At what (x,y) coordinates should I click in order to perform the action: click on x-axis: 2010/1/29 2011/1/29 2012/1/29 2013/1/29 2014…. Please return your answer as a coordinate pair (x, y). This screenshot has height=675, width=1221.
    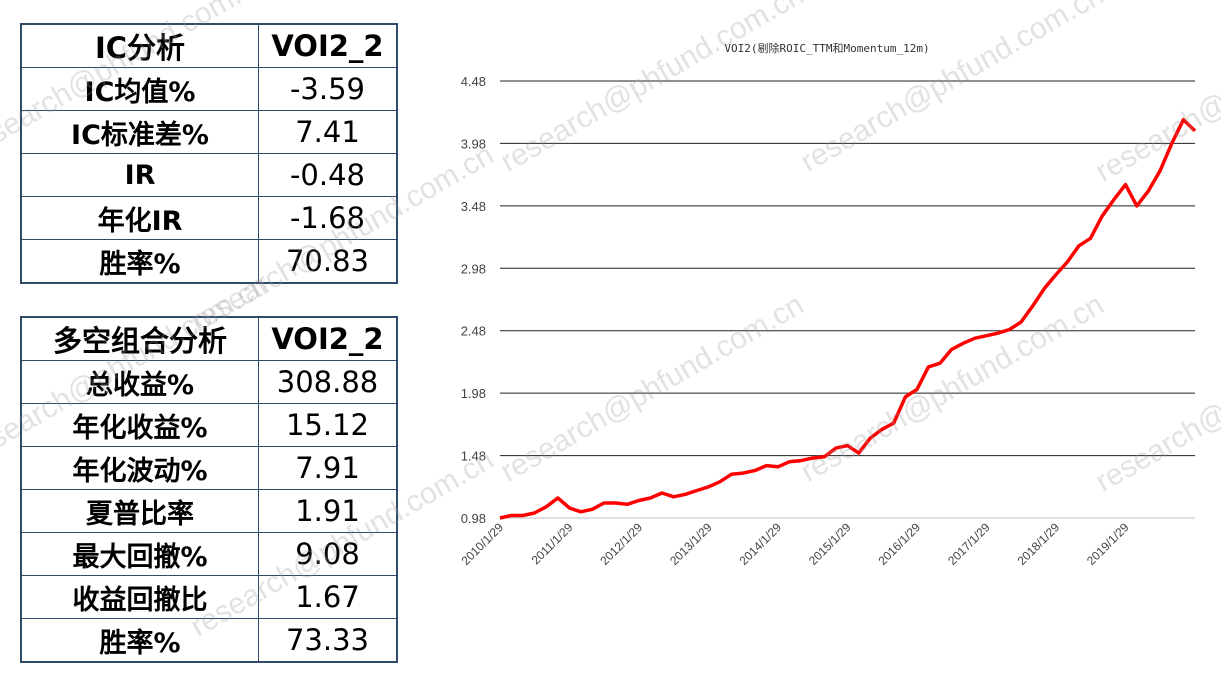
    Looking at the image, I should click on (794, 544).